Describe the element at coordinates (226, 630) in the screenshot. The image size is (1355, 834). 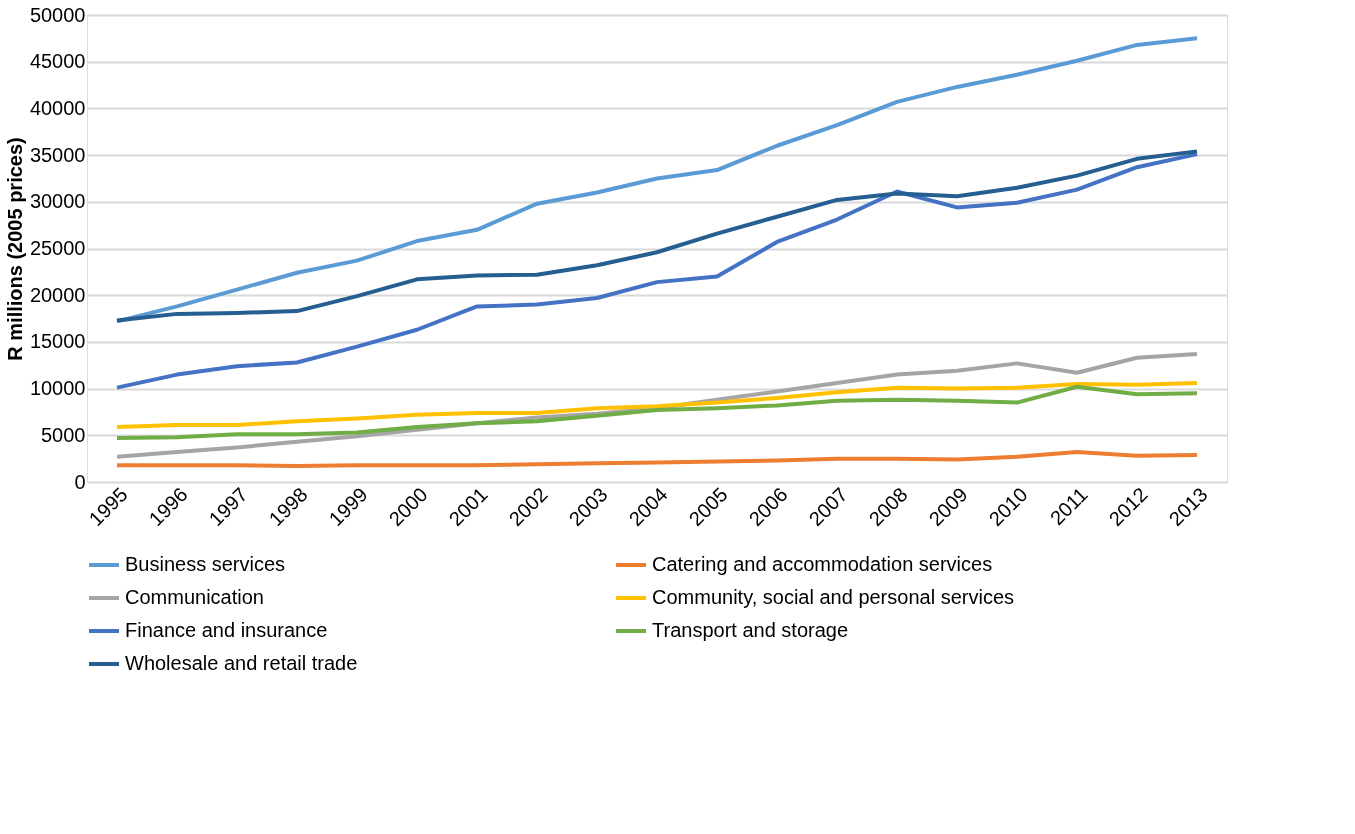
I see `legend-label: Finance and insurance` at that location.